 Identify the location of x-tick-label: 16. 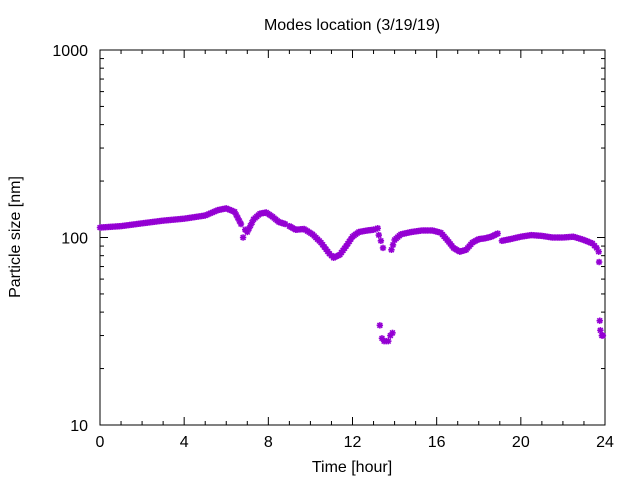
(437, 442).